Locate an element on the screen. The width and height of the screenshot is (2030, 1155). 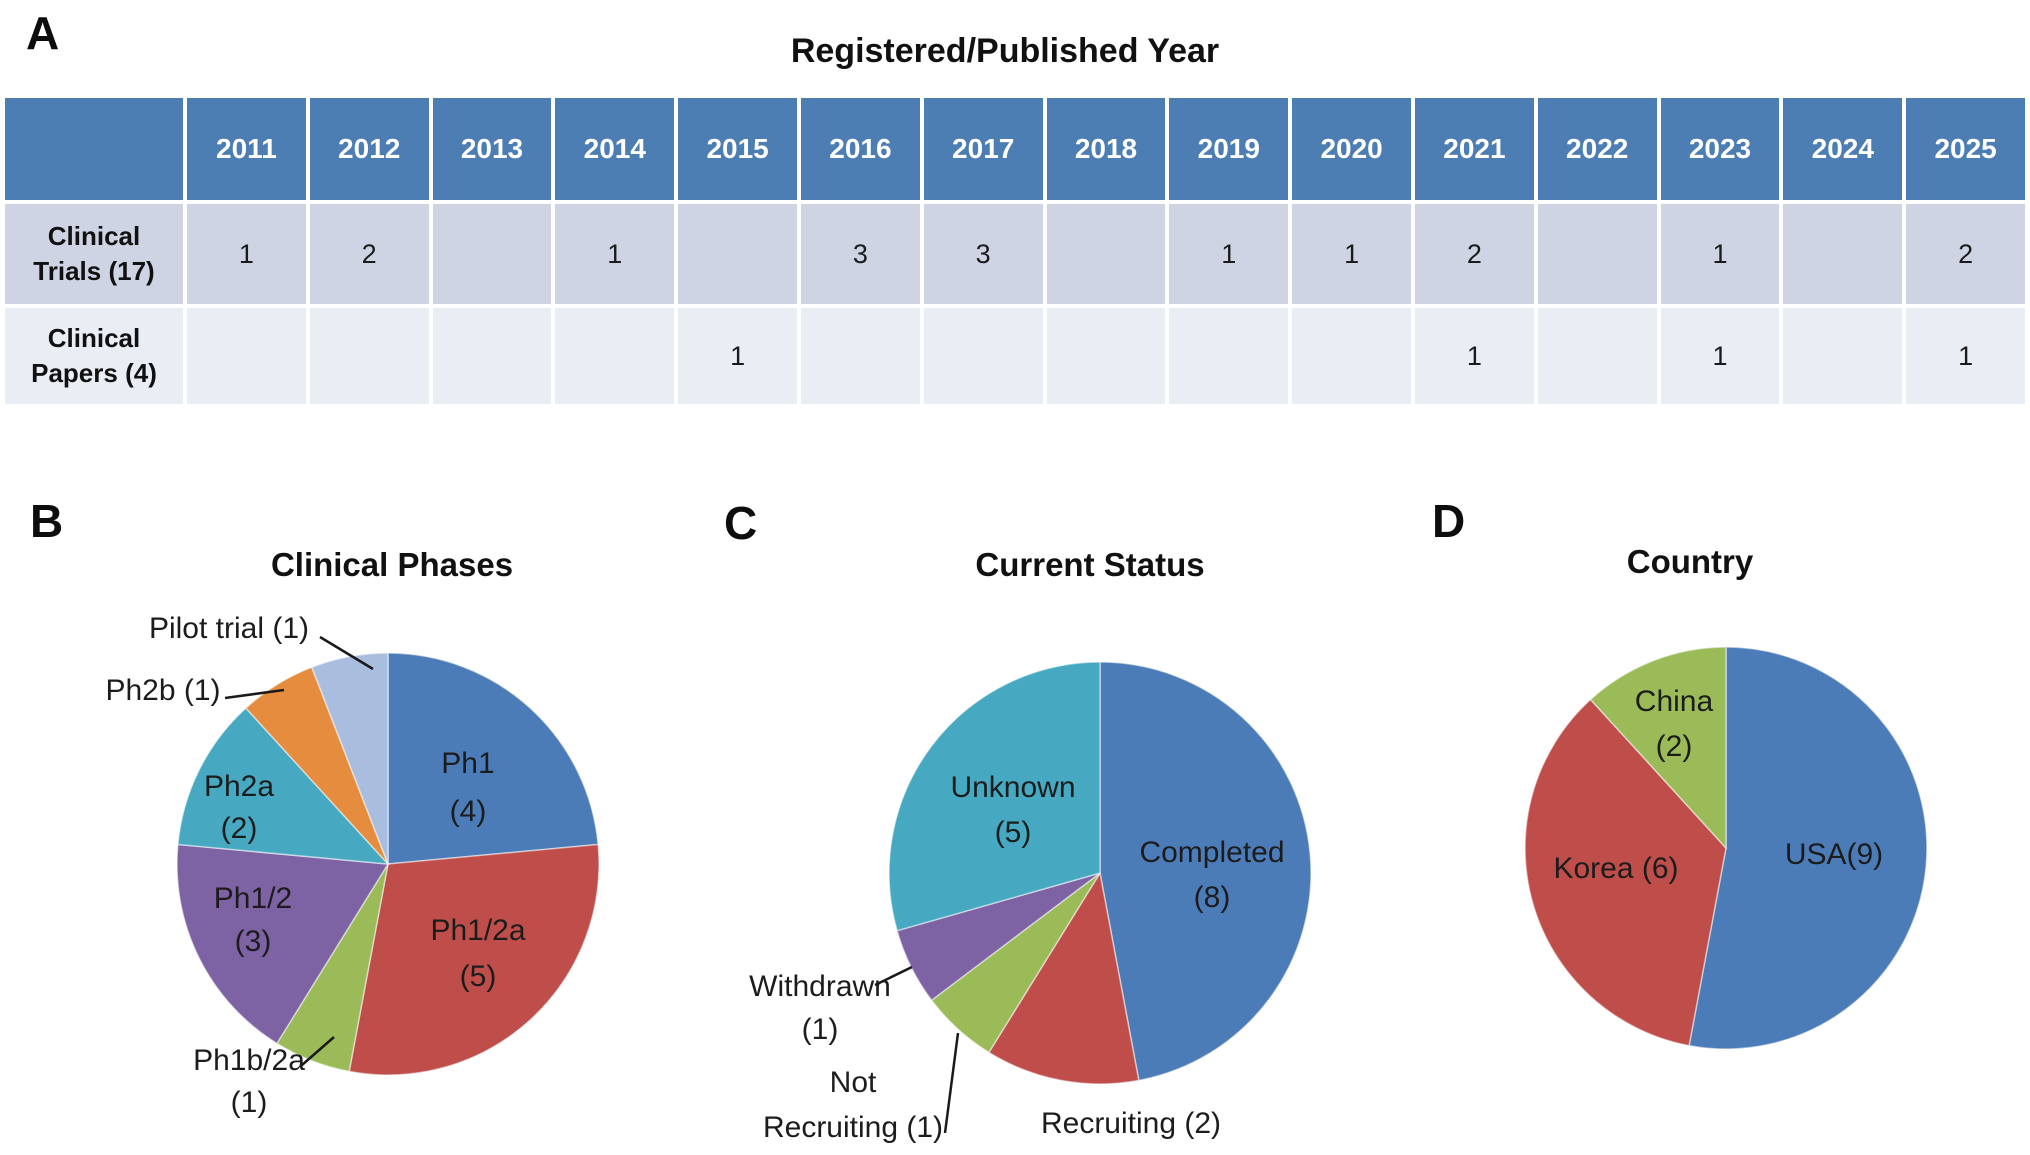
table-cell-clinical-papers-4-2018 is located at coordinates (1106, 356).